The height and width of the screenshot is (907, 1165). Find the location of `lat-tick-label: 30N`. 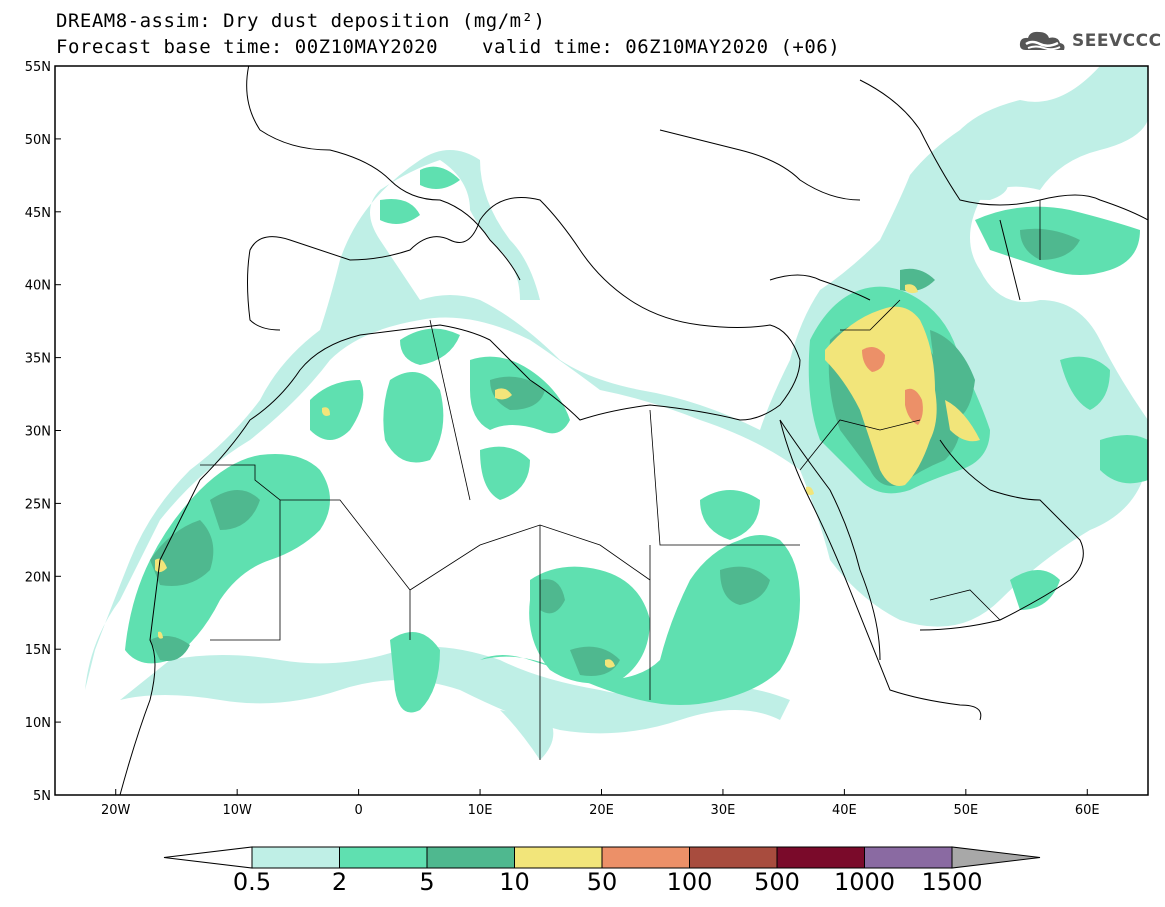

lat-tick-label: 30N is located at coordinates (38, 432).